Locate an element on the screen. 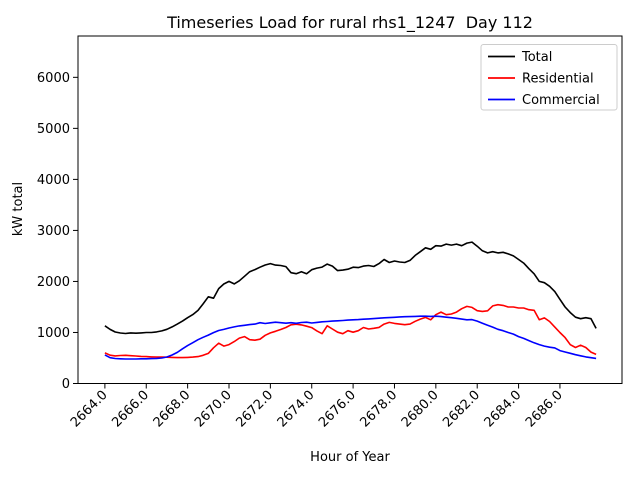 The height and width of the screenshot is (484, 640). legend: Total Residential Commercial is located at coordinates (549, 77).